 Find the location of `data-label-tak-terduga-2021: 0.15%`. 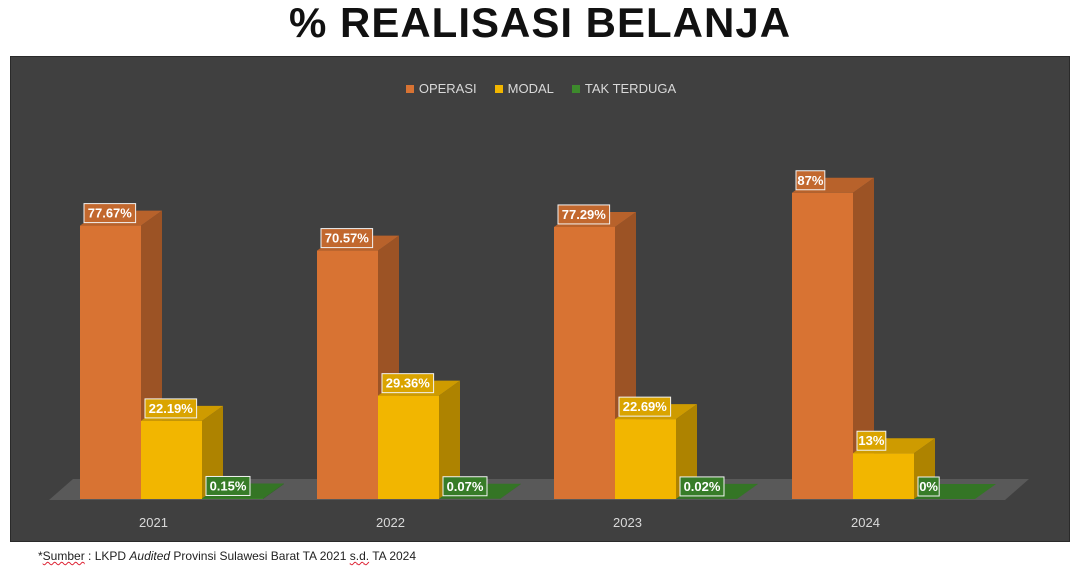

data-label-tak-terduga-2021: 0.15% is located at coordinates (228, 485).